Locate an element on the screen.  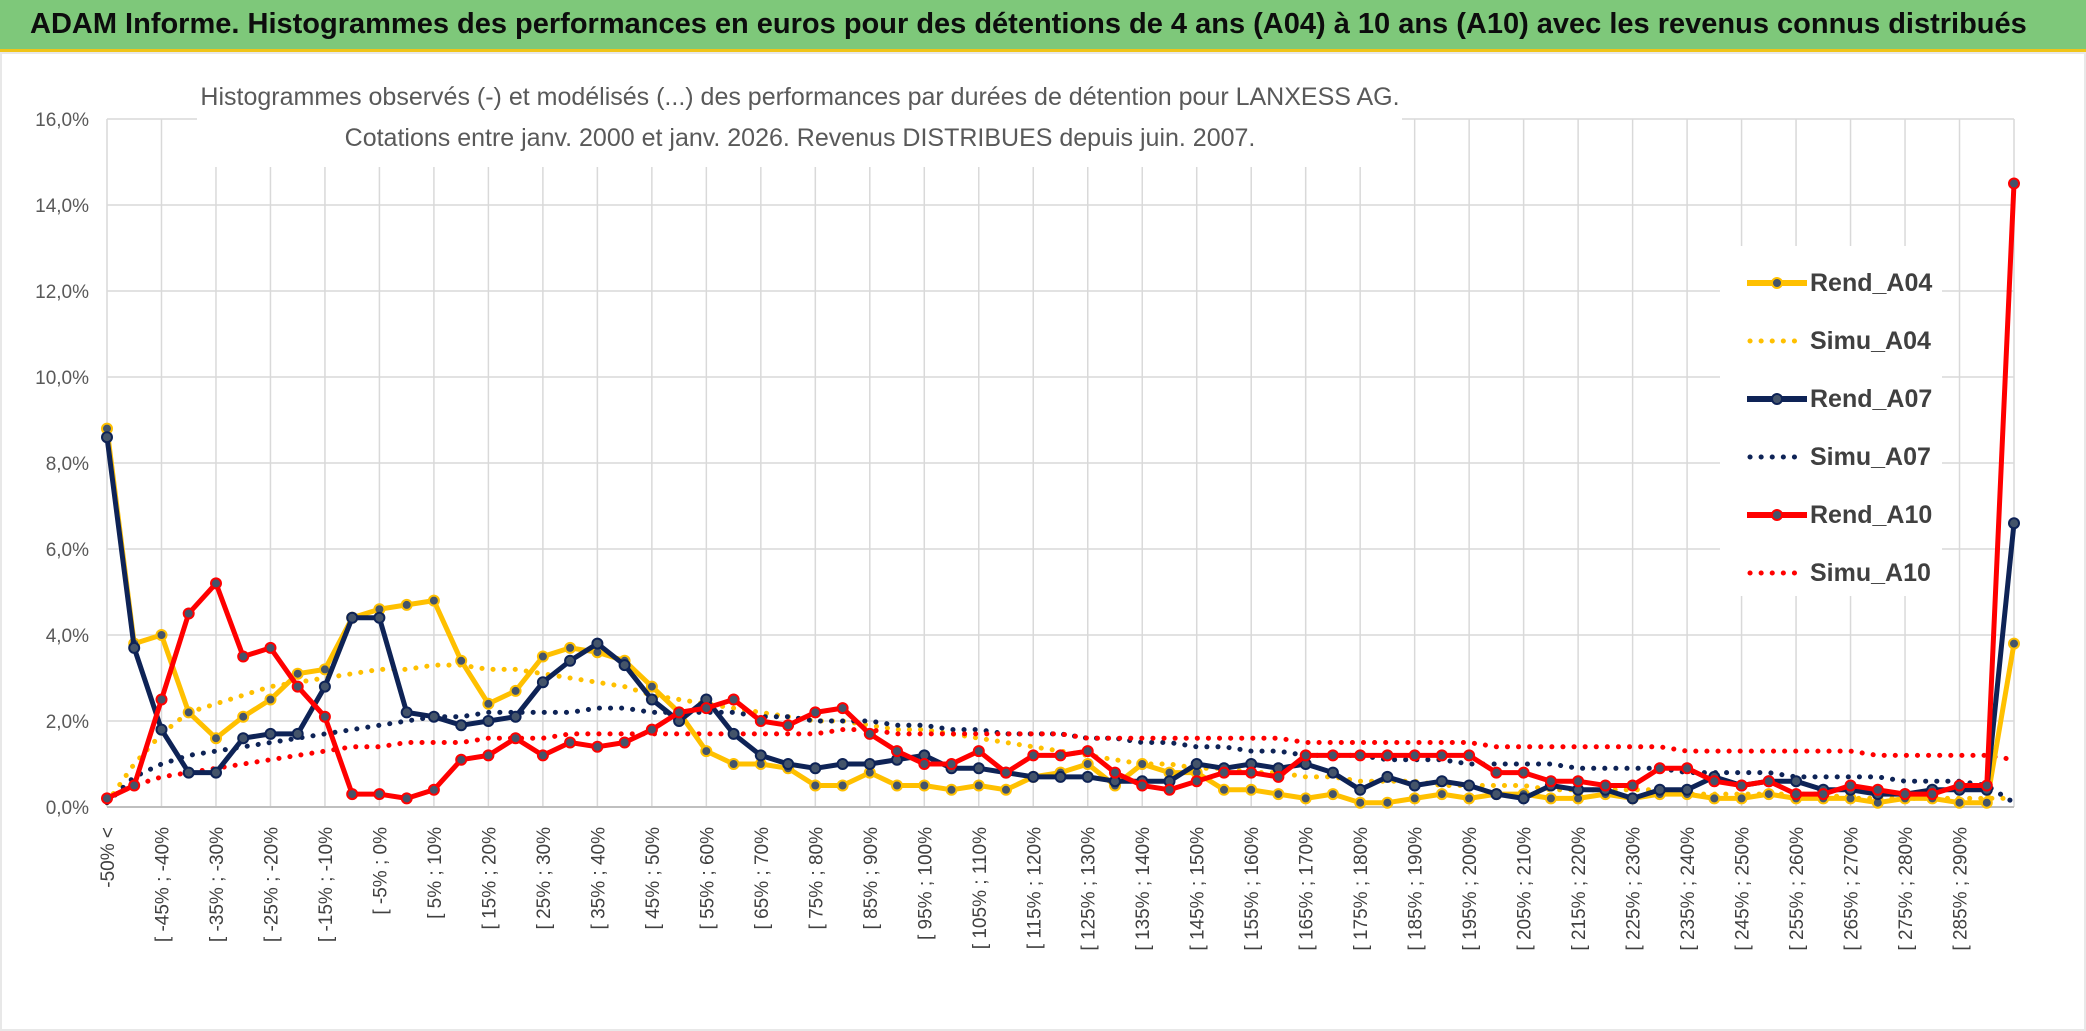
y-tick-label: 12,0% is located at coordinates (62, 292).